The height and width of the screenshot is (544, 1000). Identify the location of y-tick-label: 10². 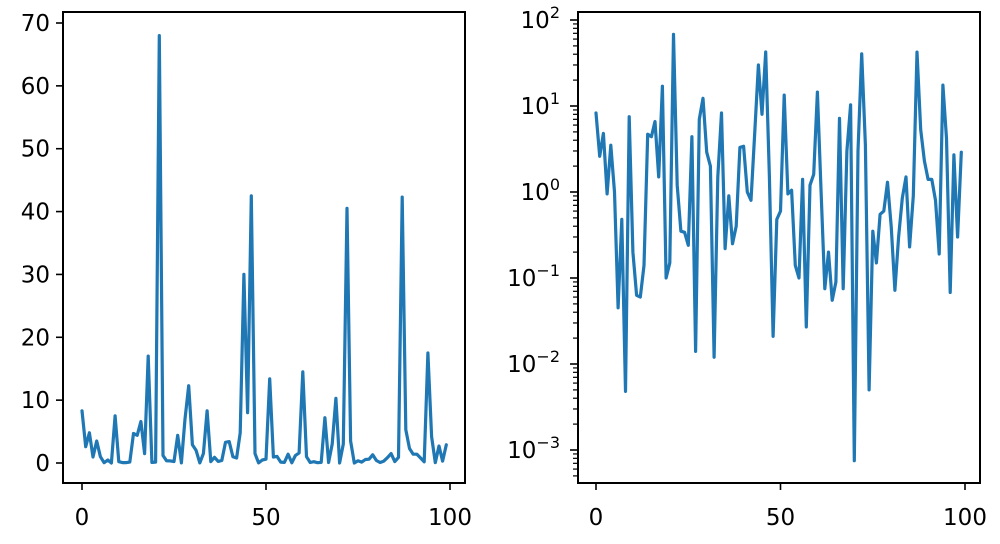
(540, 18).